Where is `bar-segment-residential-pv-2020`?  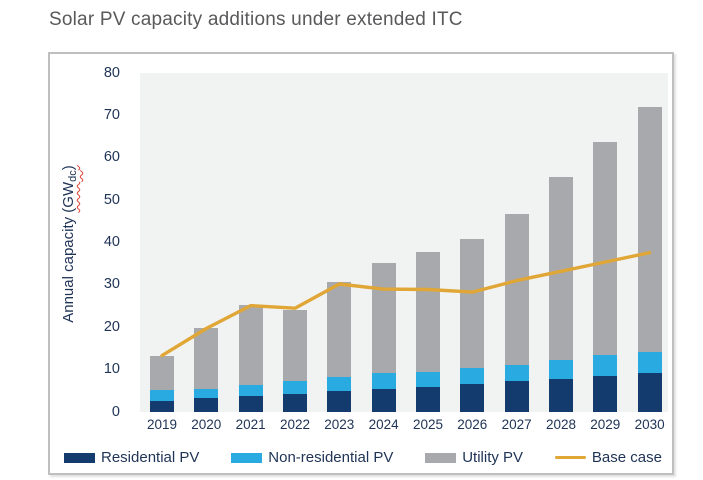 bar-segment-residential-pv-2020 is located at coordinates (206, 405).